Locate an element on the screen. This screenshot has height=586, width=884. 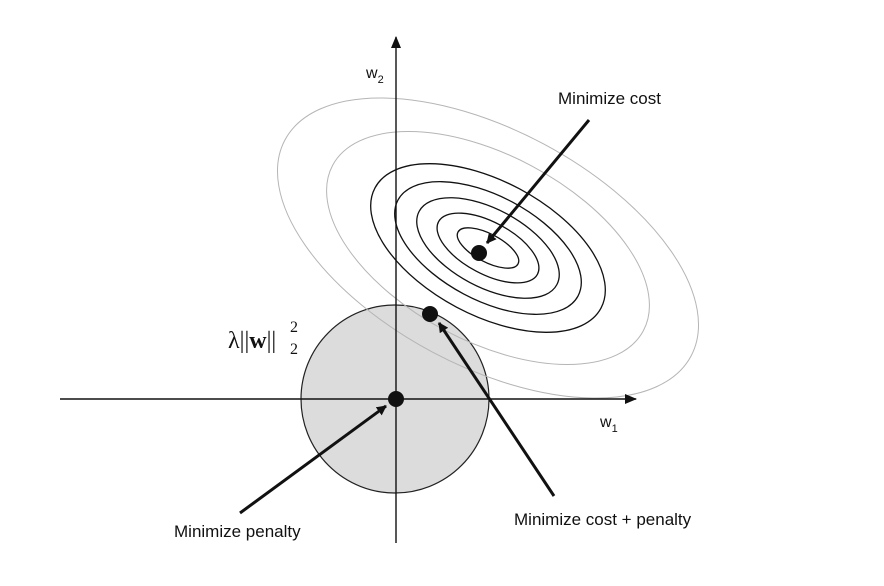
minimize-penalty-label: Minimize penalty is located at coordinates (237, 531).